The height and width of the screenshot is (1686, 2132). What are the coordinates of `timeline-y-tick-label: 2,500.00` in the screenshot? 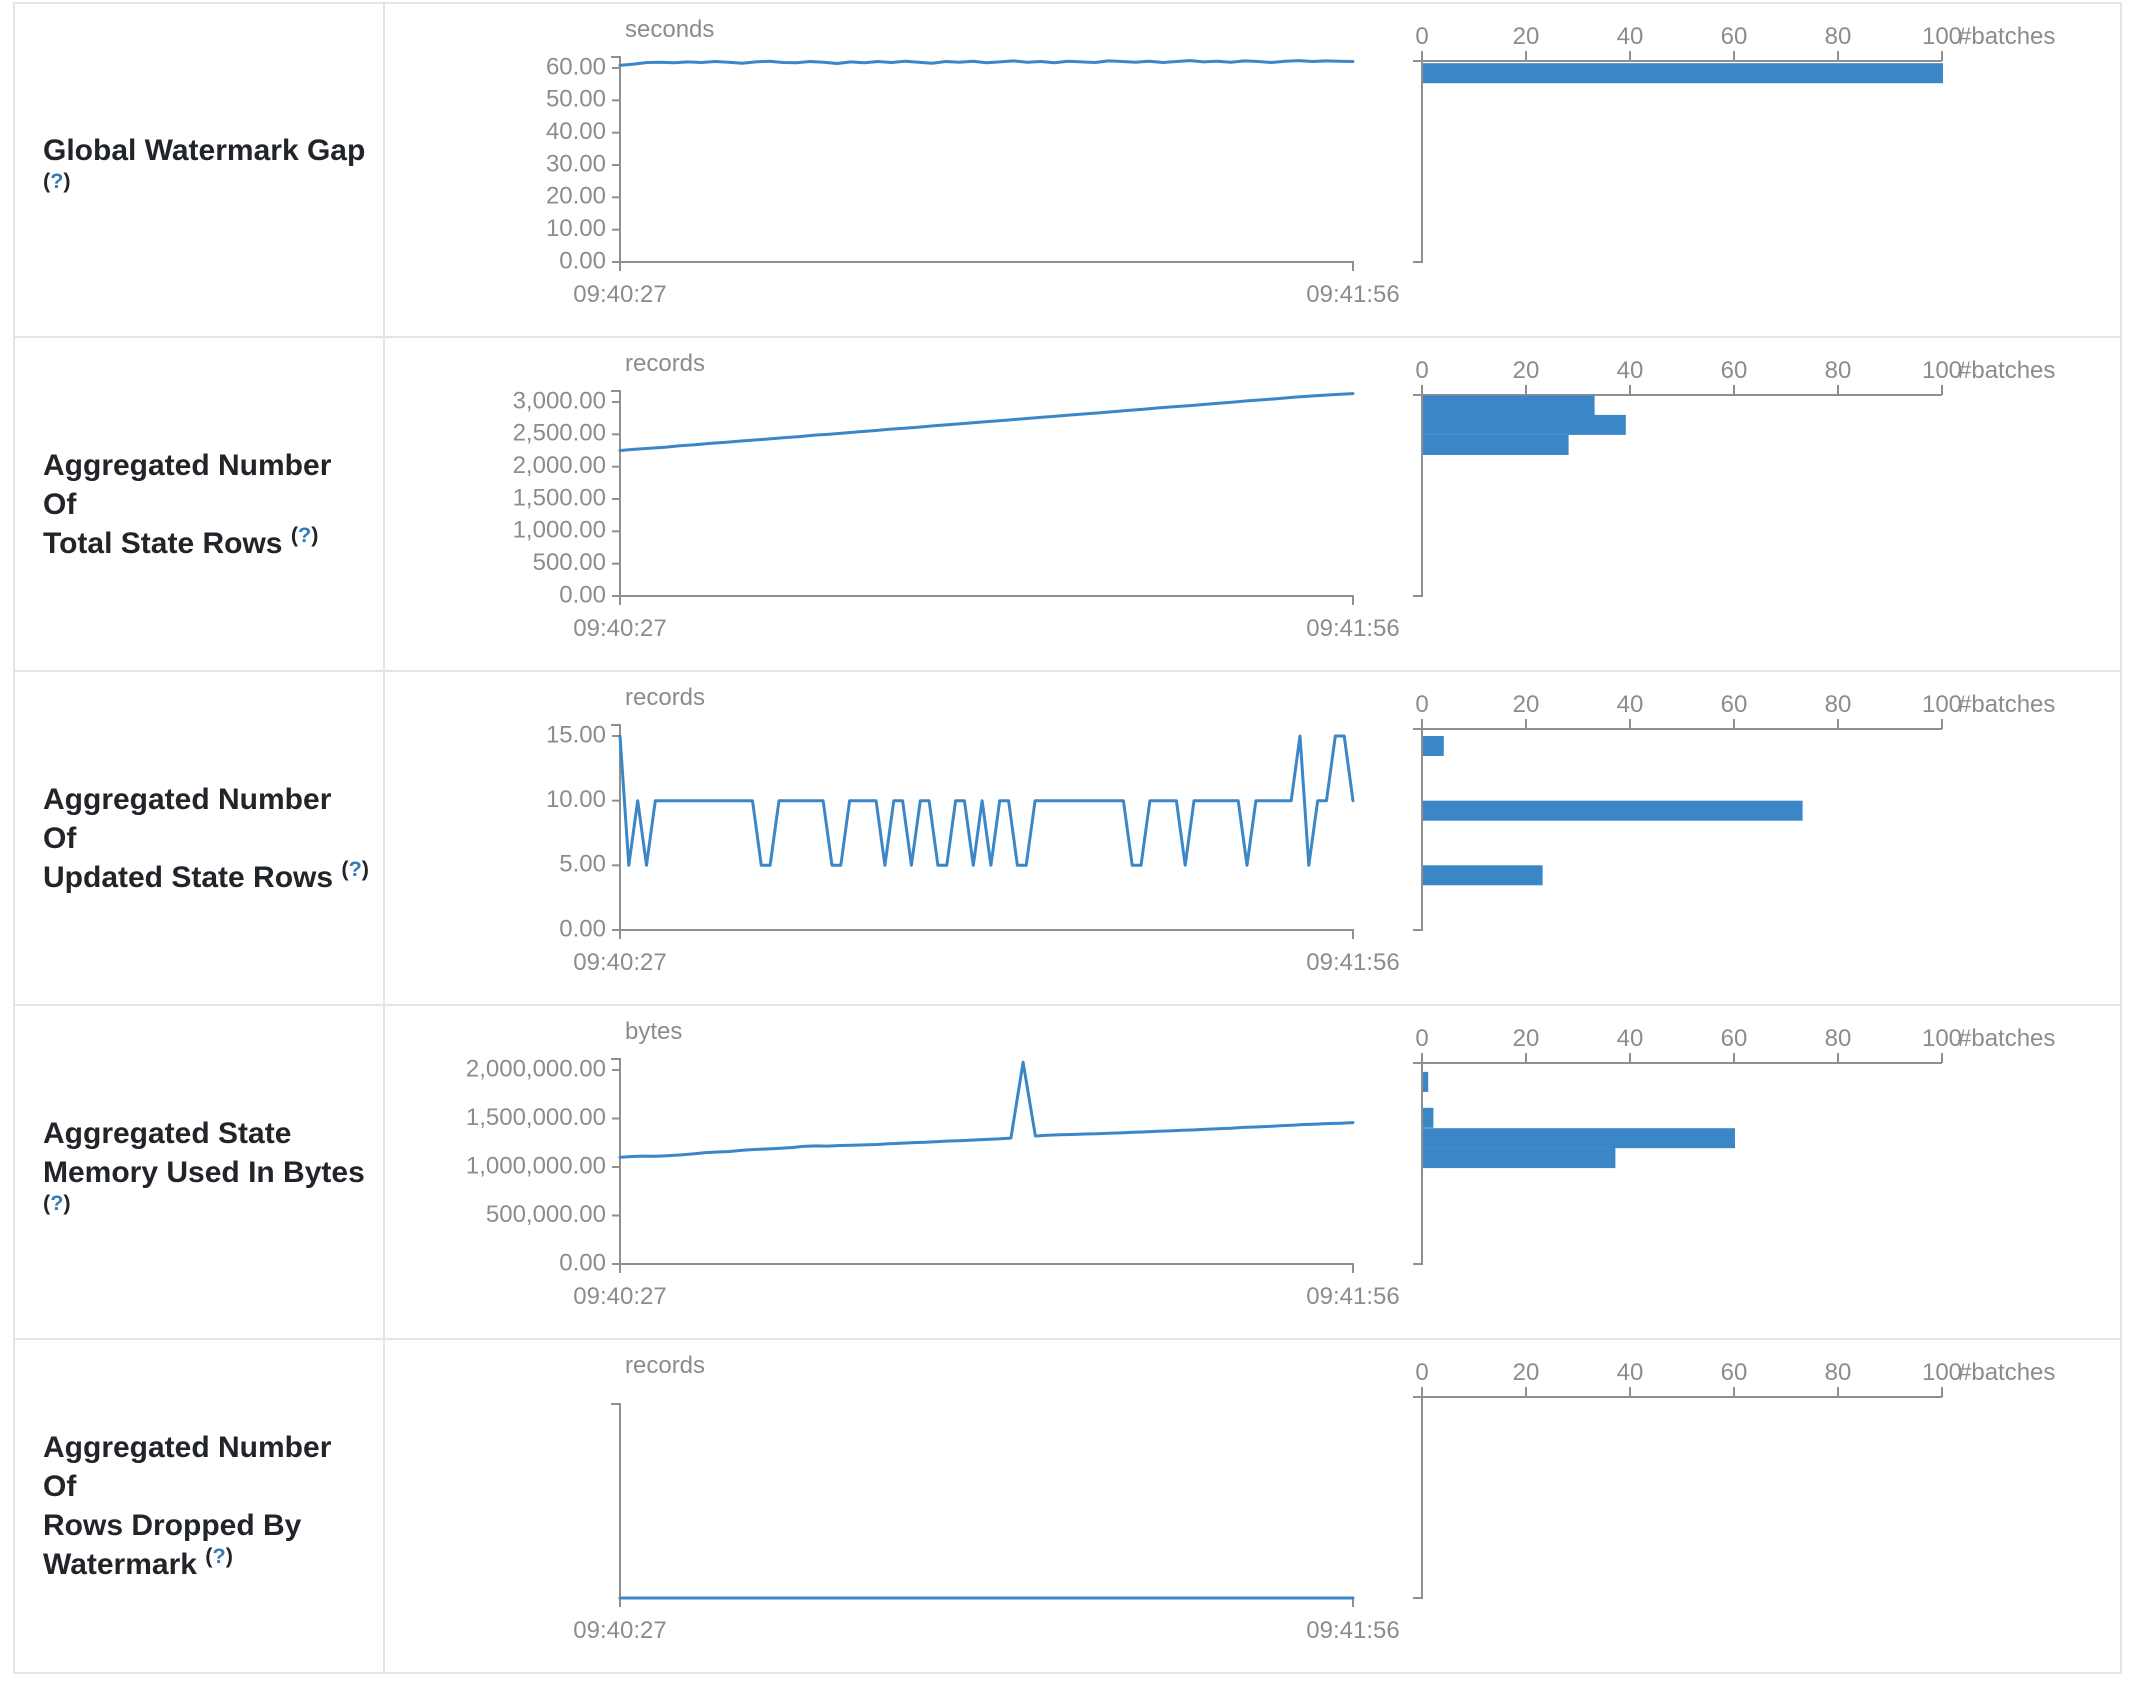 It's located at (559, 433).